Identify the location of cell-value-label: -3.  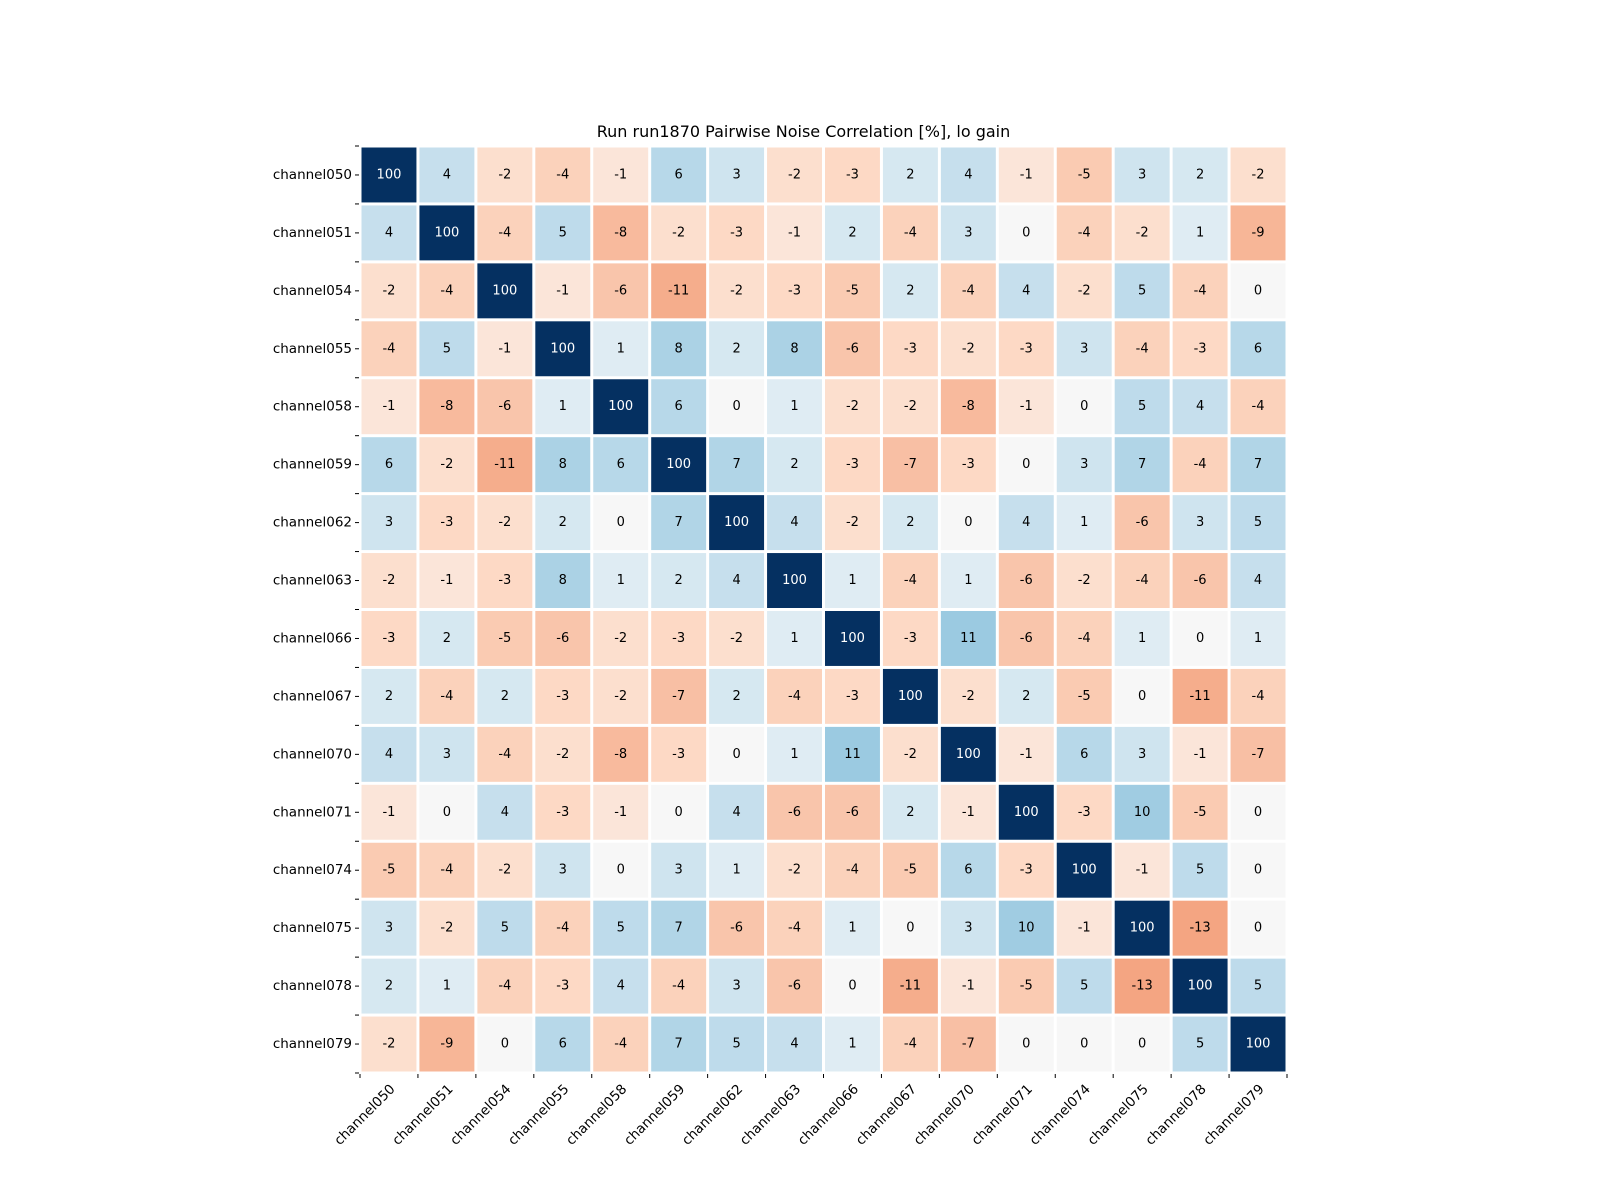
(1026, 870).